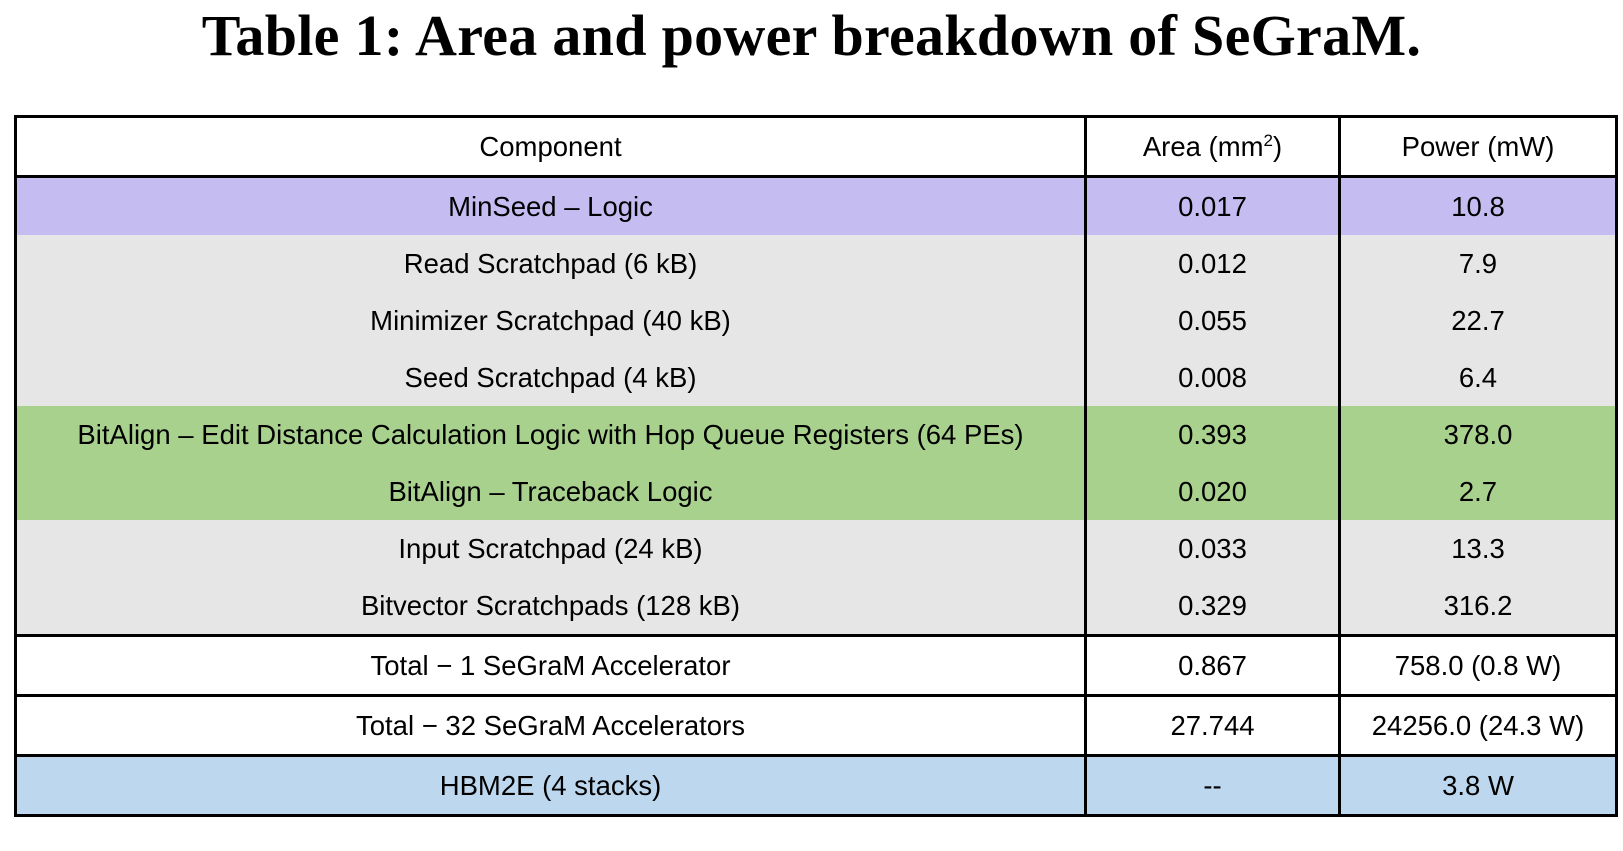 The image size is (1623, 851). What do you see at coordinates (1203, 146) in the screenshot?
I see `header-area-text: Area (mm` at bounding box center [1203, 146].